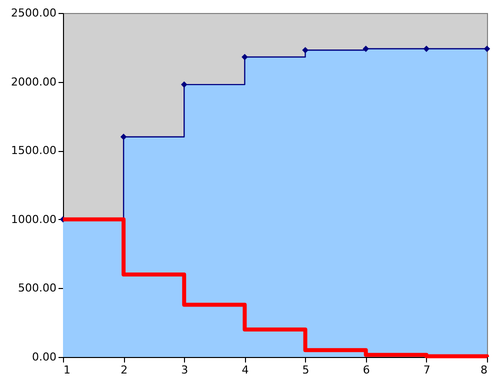  Describe the element at coordinates (184, 370) in the screenshot. I see `x-tick-label: 3` at that location.